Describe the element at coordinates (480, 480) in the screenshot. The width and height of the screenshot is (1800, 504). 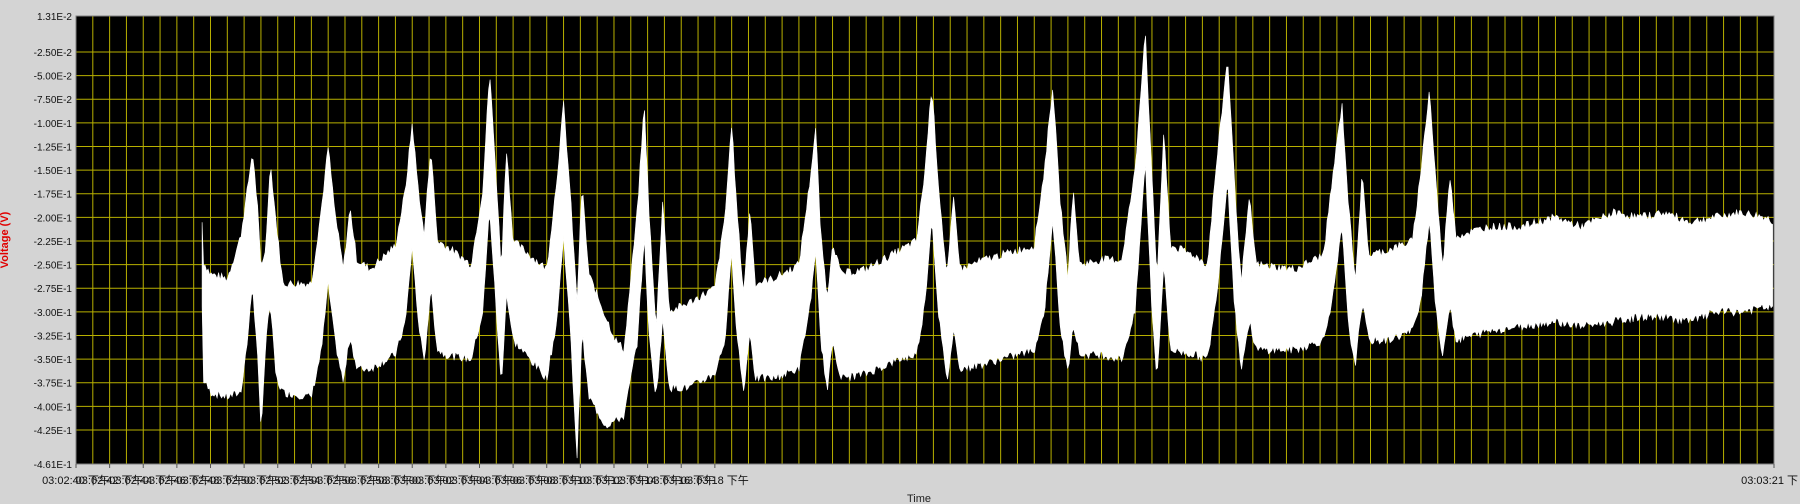
I see `x-tick-label: 03:03:04 下午` at that location.